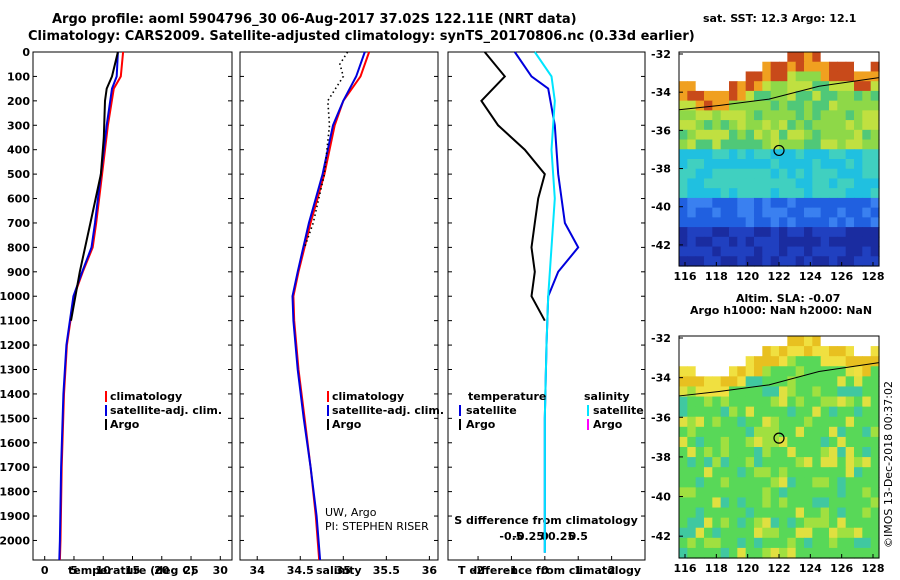 Image resolution: width=900 pixels, height=580 pixels. I want to click on lon-tick-label: 120, so click(747, 568).